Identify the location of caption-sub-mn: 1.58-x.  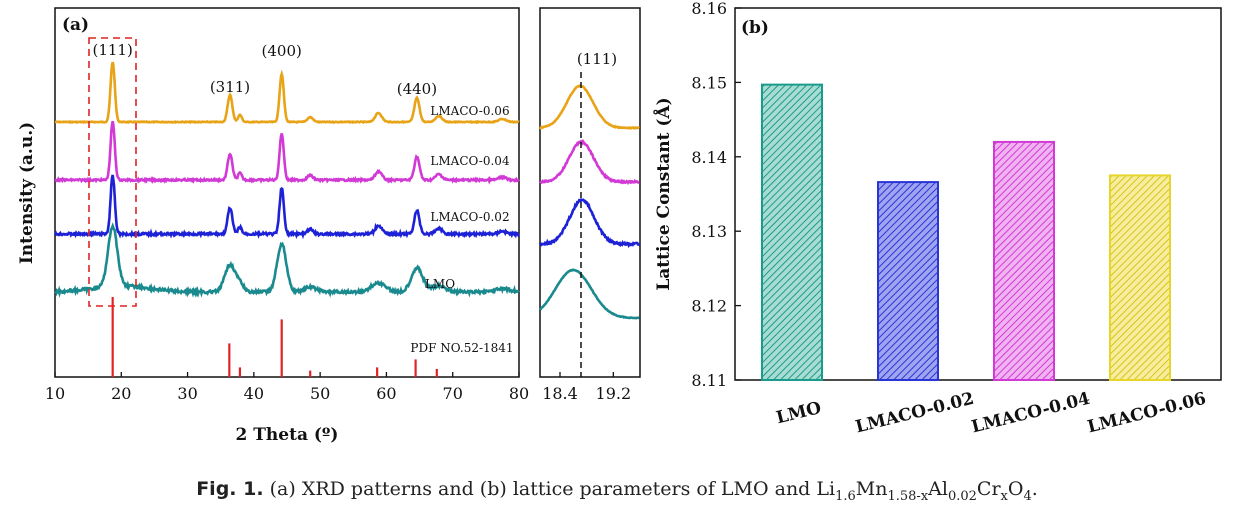
(908, 496).